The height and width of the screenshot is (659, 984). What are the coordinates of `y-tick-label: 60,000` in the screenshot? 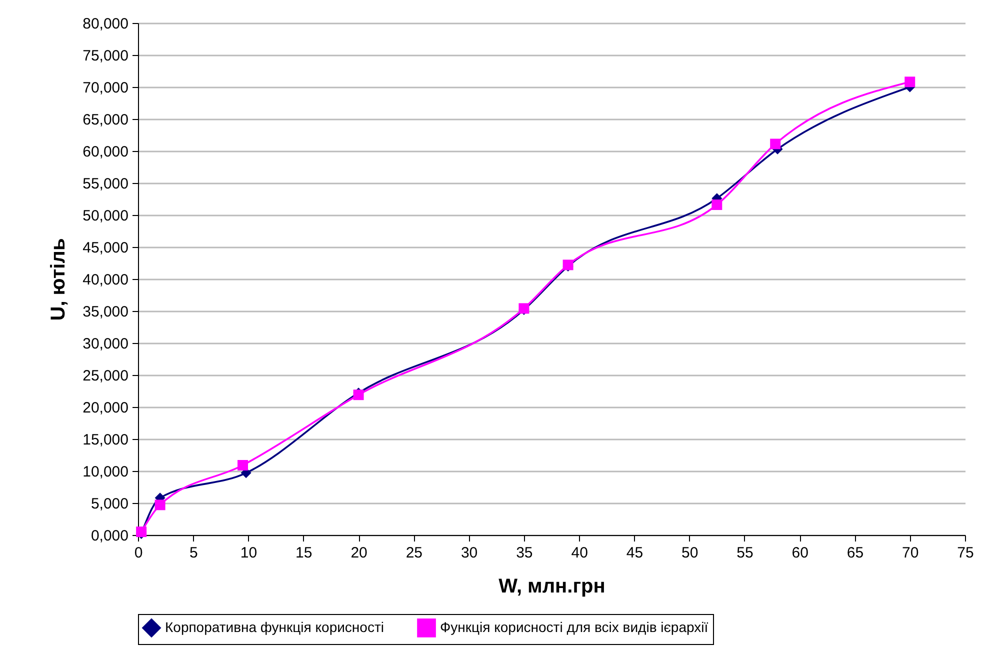 It's located at (105, 152).